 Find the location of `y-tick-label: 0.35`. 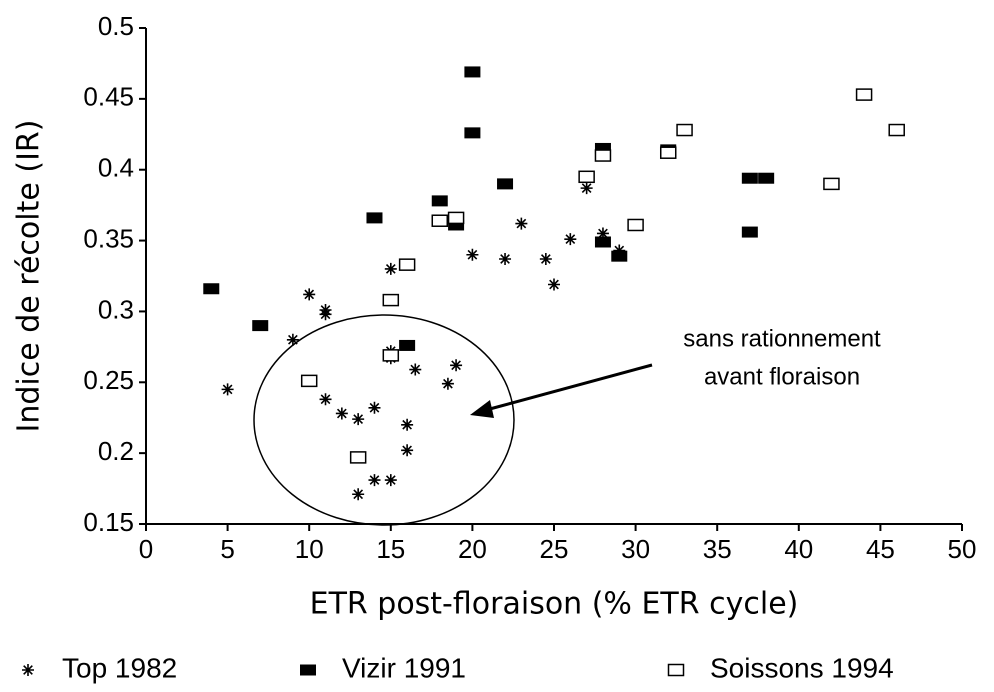

y-tick-label: 0.35 is located at coordinates (108, 238).